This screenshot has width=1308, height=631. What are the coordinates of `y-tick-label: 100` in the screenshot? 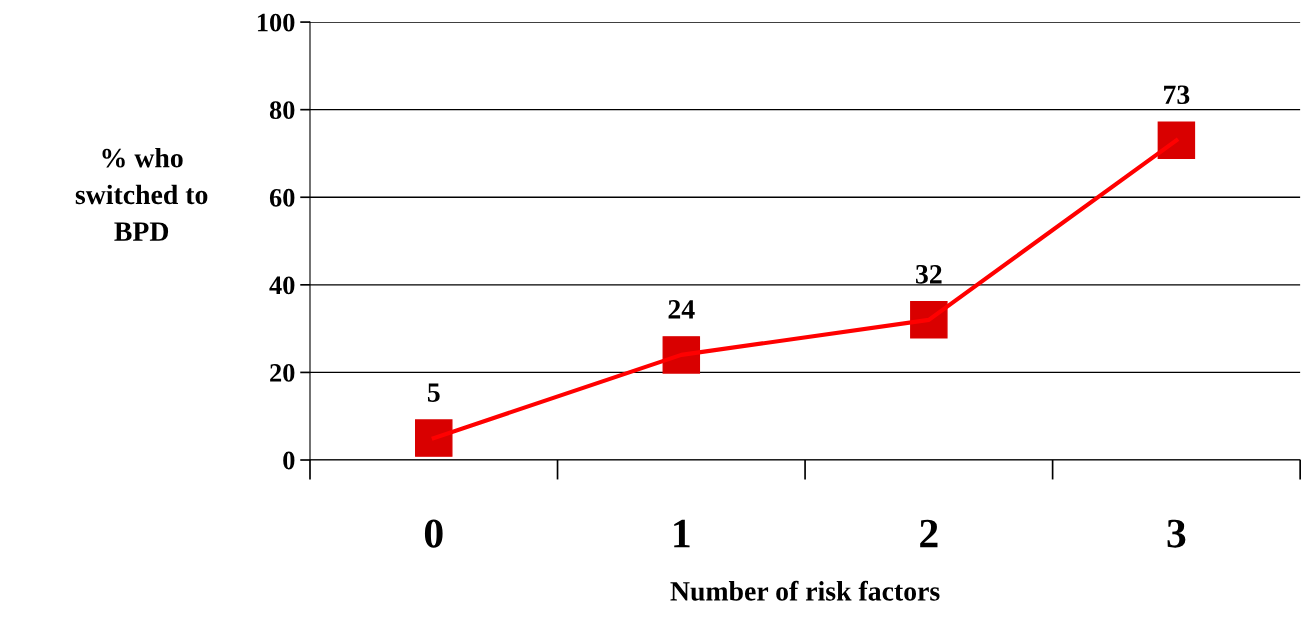 It's located at (276, 22).